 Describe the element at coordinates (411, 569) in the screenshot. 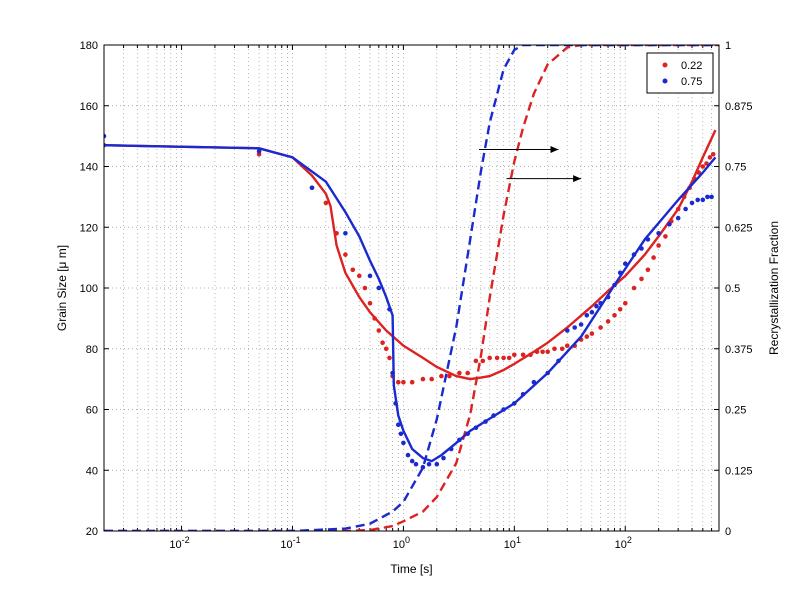

I see `x-axis-label: Time [s]` at that location.